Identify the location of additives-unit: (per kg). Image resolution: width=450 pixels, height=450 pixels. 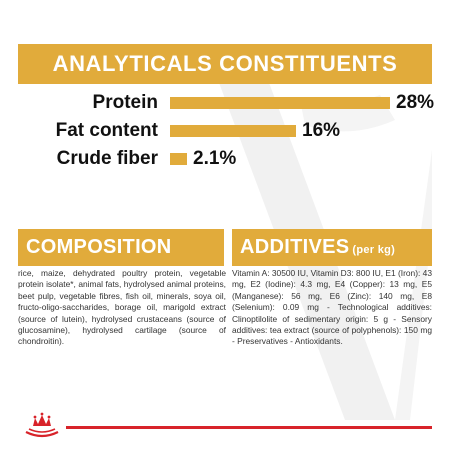
(374, 250).